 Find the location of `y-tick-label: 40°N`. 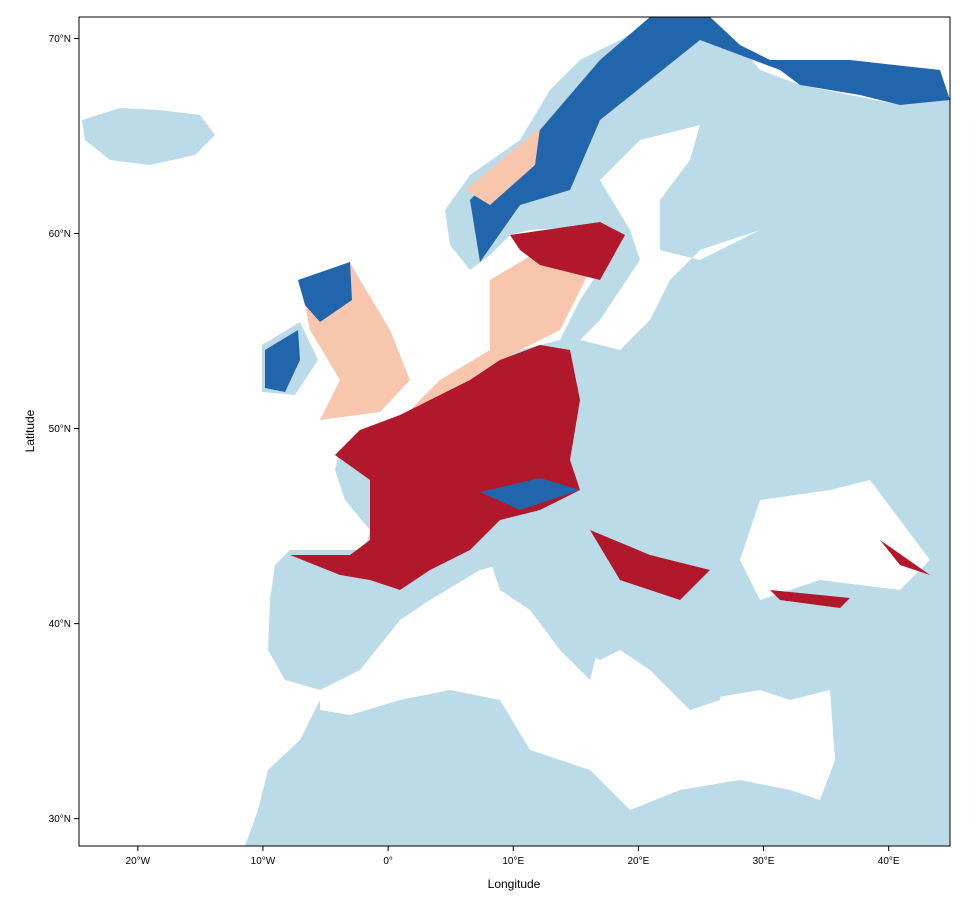

y-tick-label: 40°N is located at coordinates (60, 624).